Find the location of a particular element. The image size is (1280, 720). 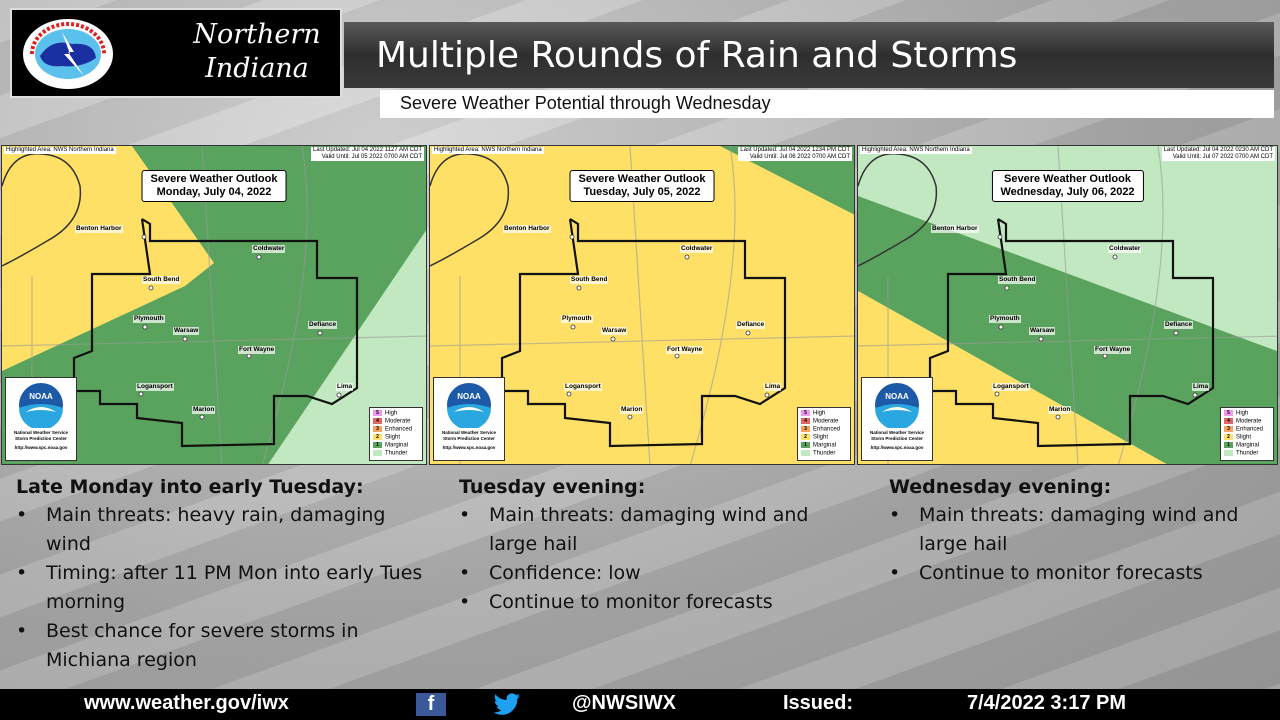

social-handle: @NWSIWX is located at coordinates (624, 703).